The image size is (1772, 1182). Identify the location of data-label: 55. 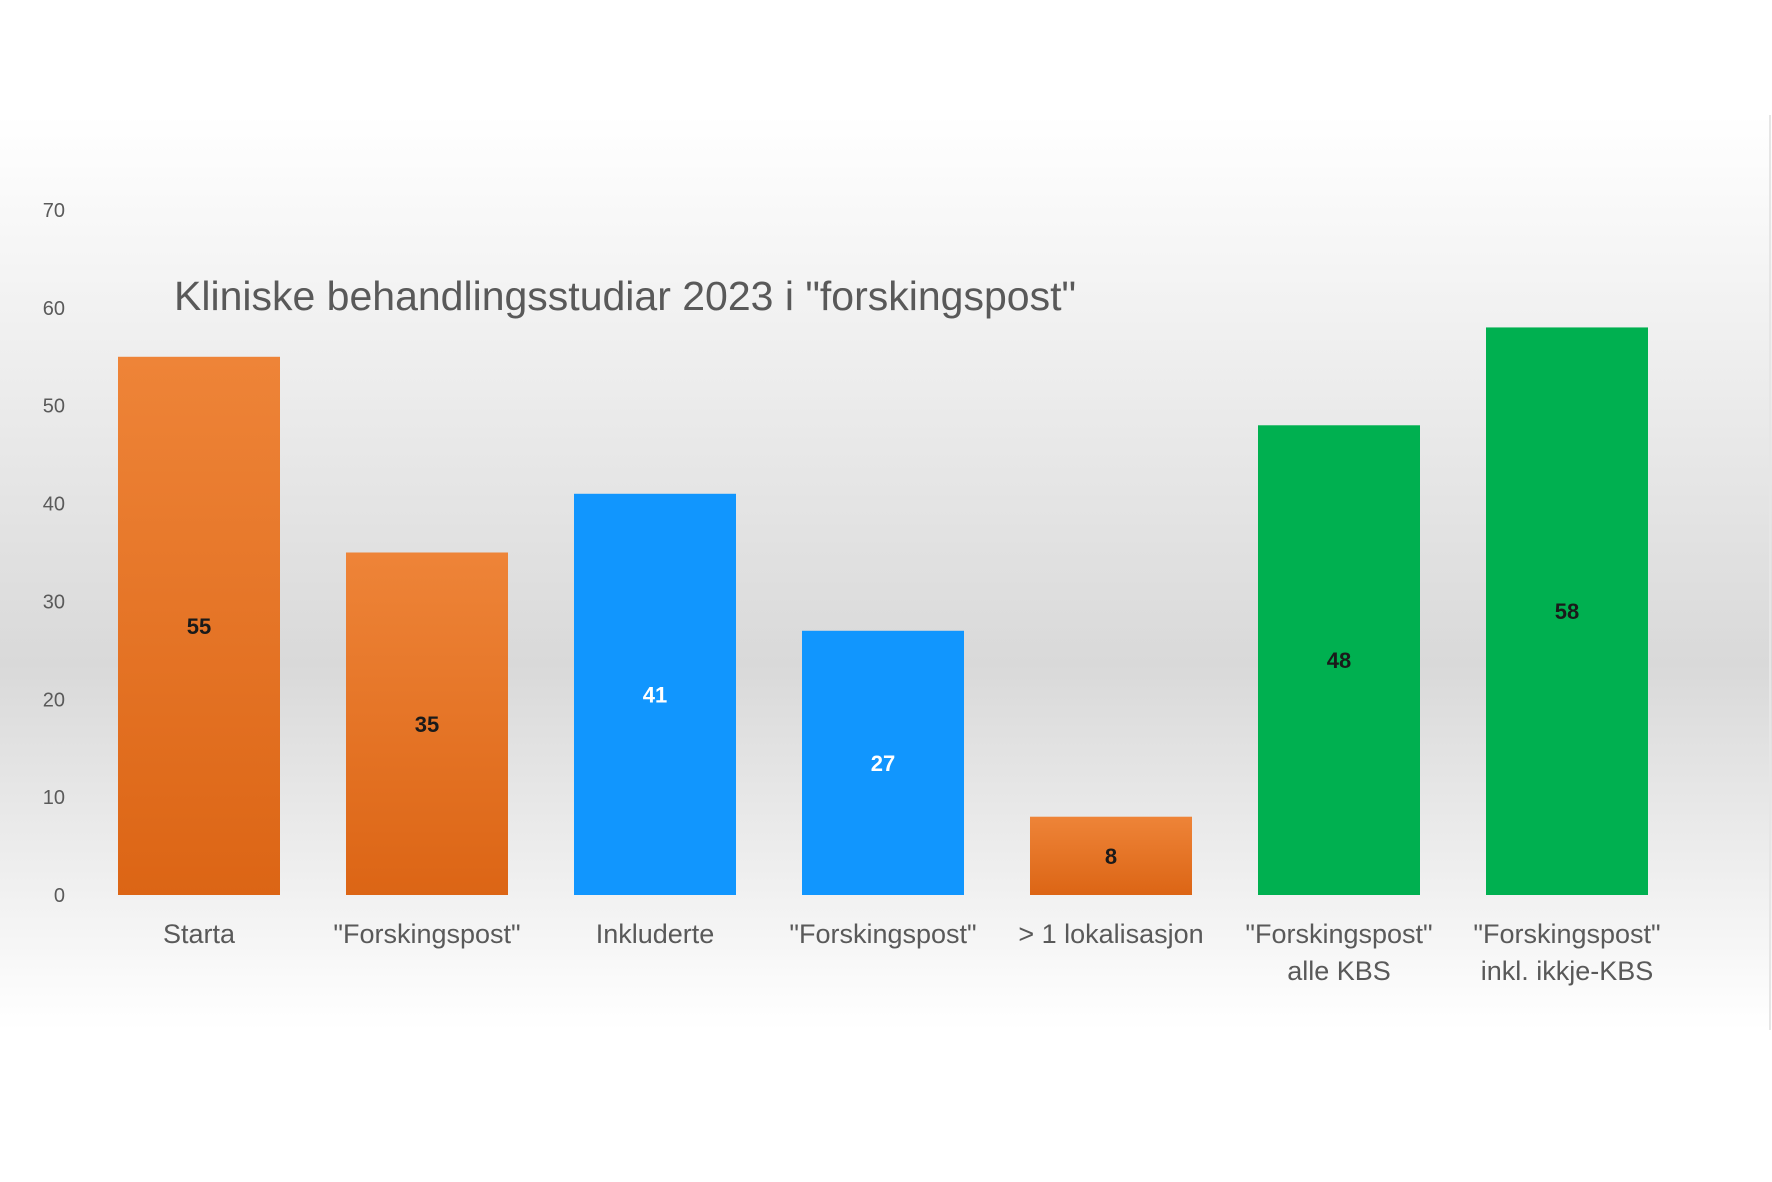
(199, 626).